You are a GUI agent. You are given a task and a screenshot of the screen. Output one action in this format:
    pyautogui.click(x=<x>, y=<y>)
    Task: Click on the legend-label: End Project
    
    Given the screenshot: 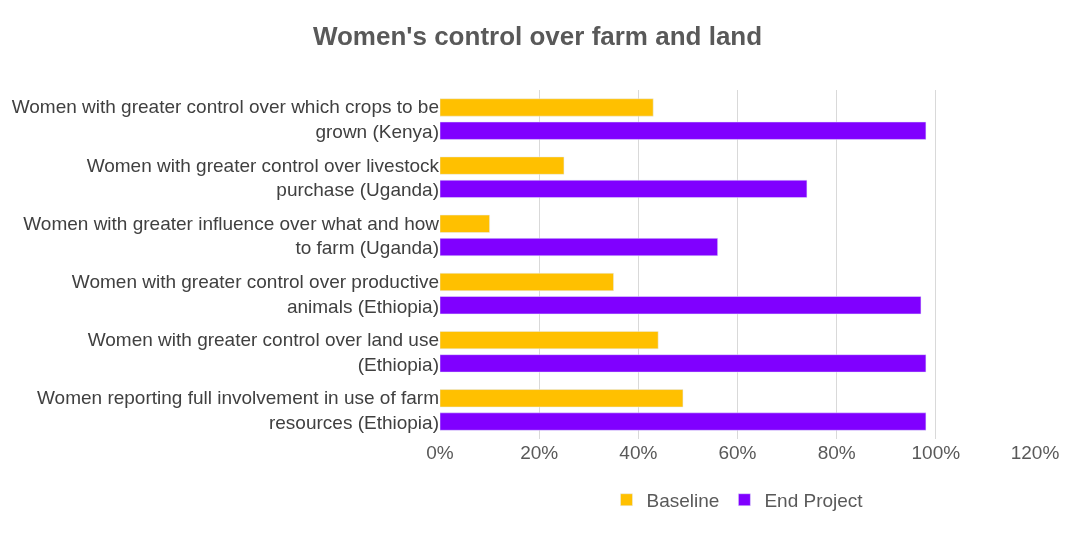 What is the action you would take?
    pyautogui.click(x=814, y=501)
    